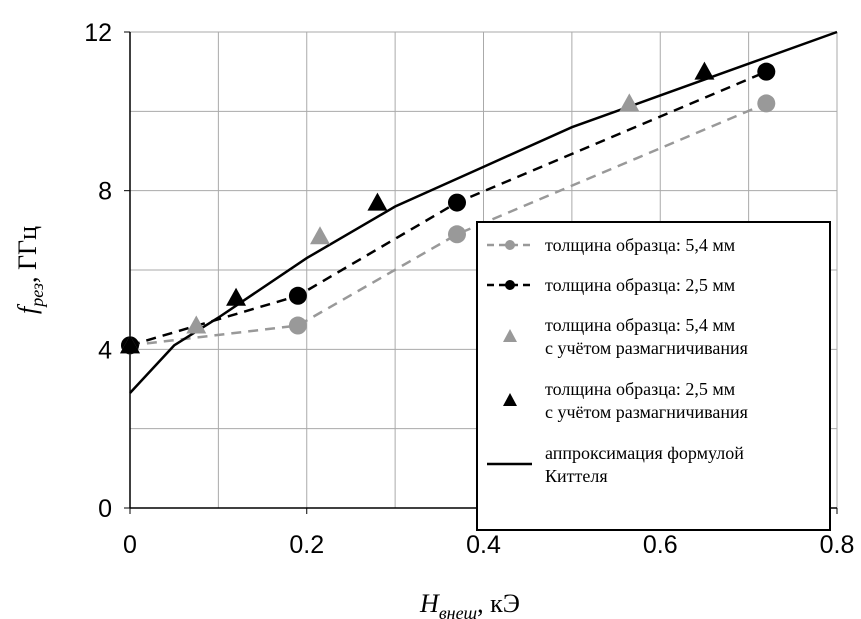 The width and height of the screenshot is (861, 619). I want to click on x-axis-label: Hвнеш, кЭ, so click(469, 604).